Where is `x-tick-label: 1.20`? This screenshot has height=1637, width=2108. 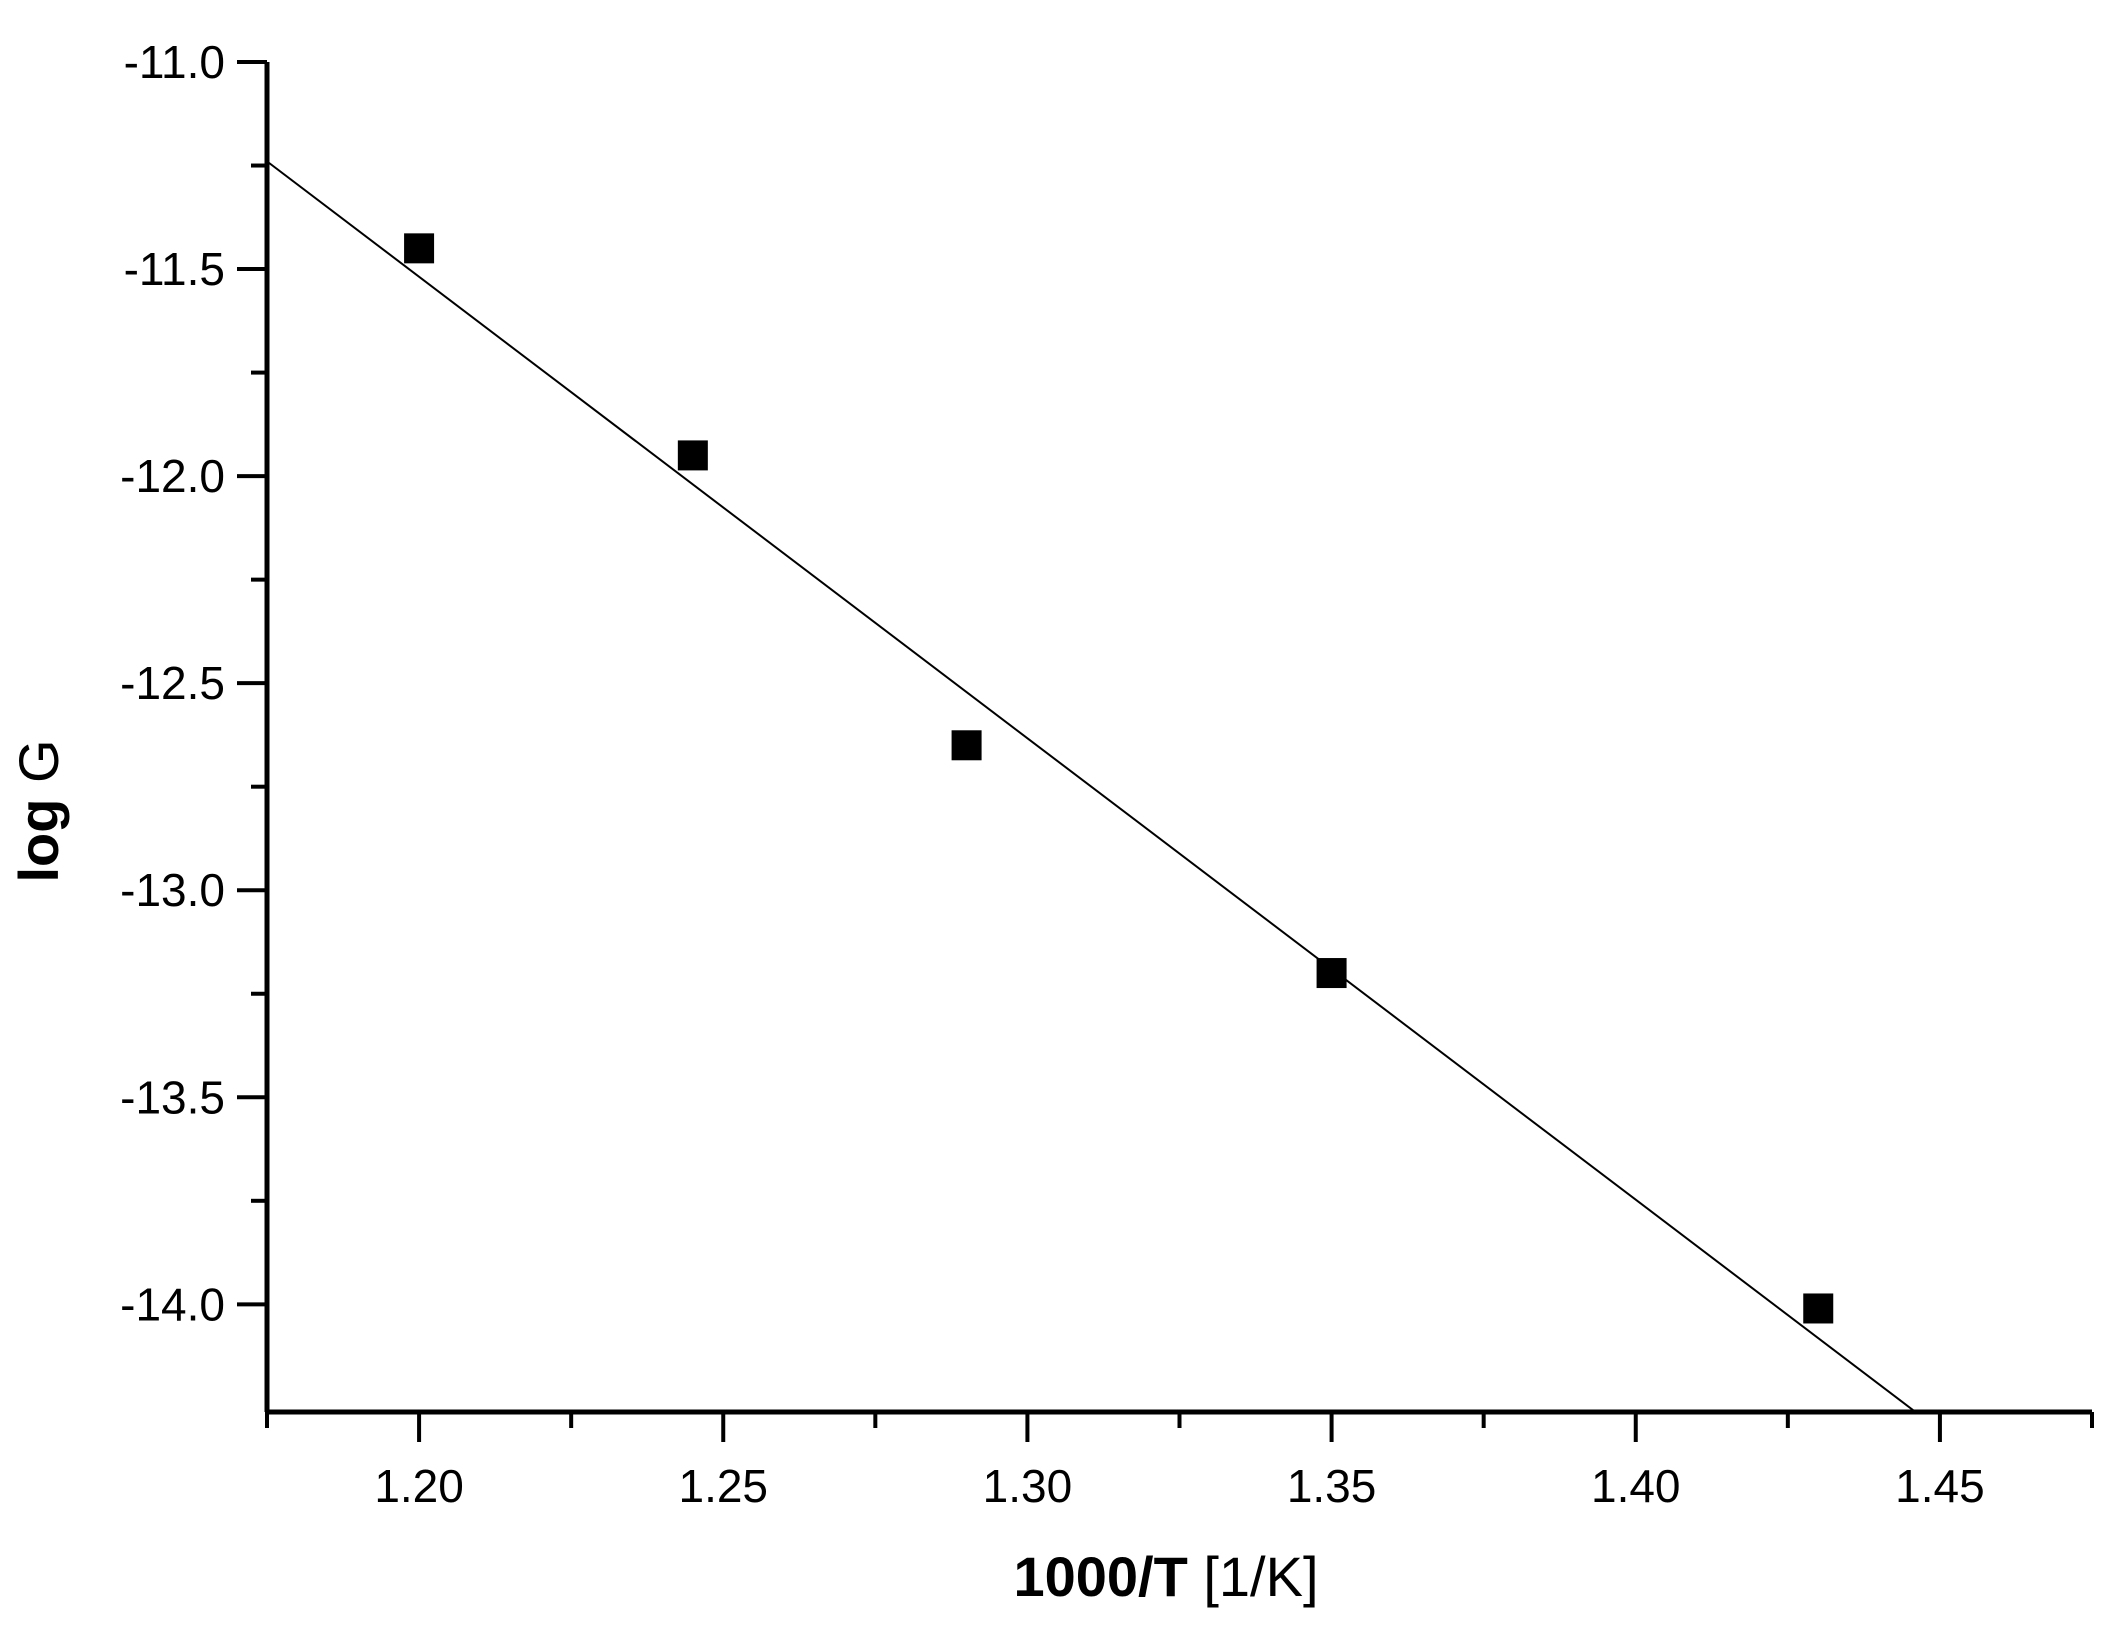
x-tick-label: 1.20 is located at coordinates (419, 1486).